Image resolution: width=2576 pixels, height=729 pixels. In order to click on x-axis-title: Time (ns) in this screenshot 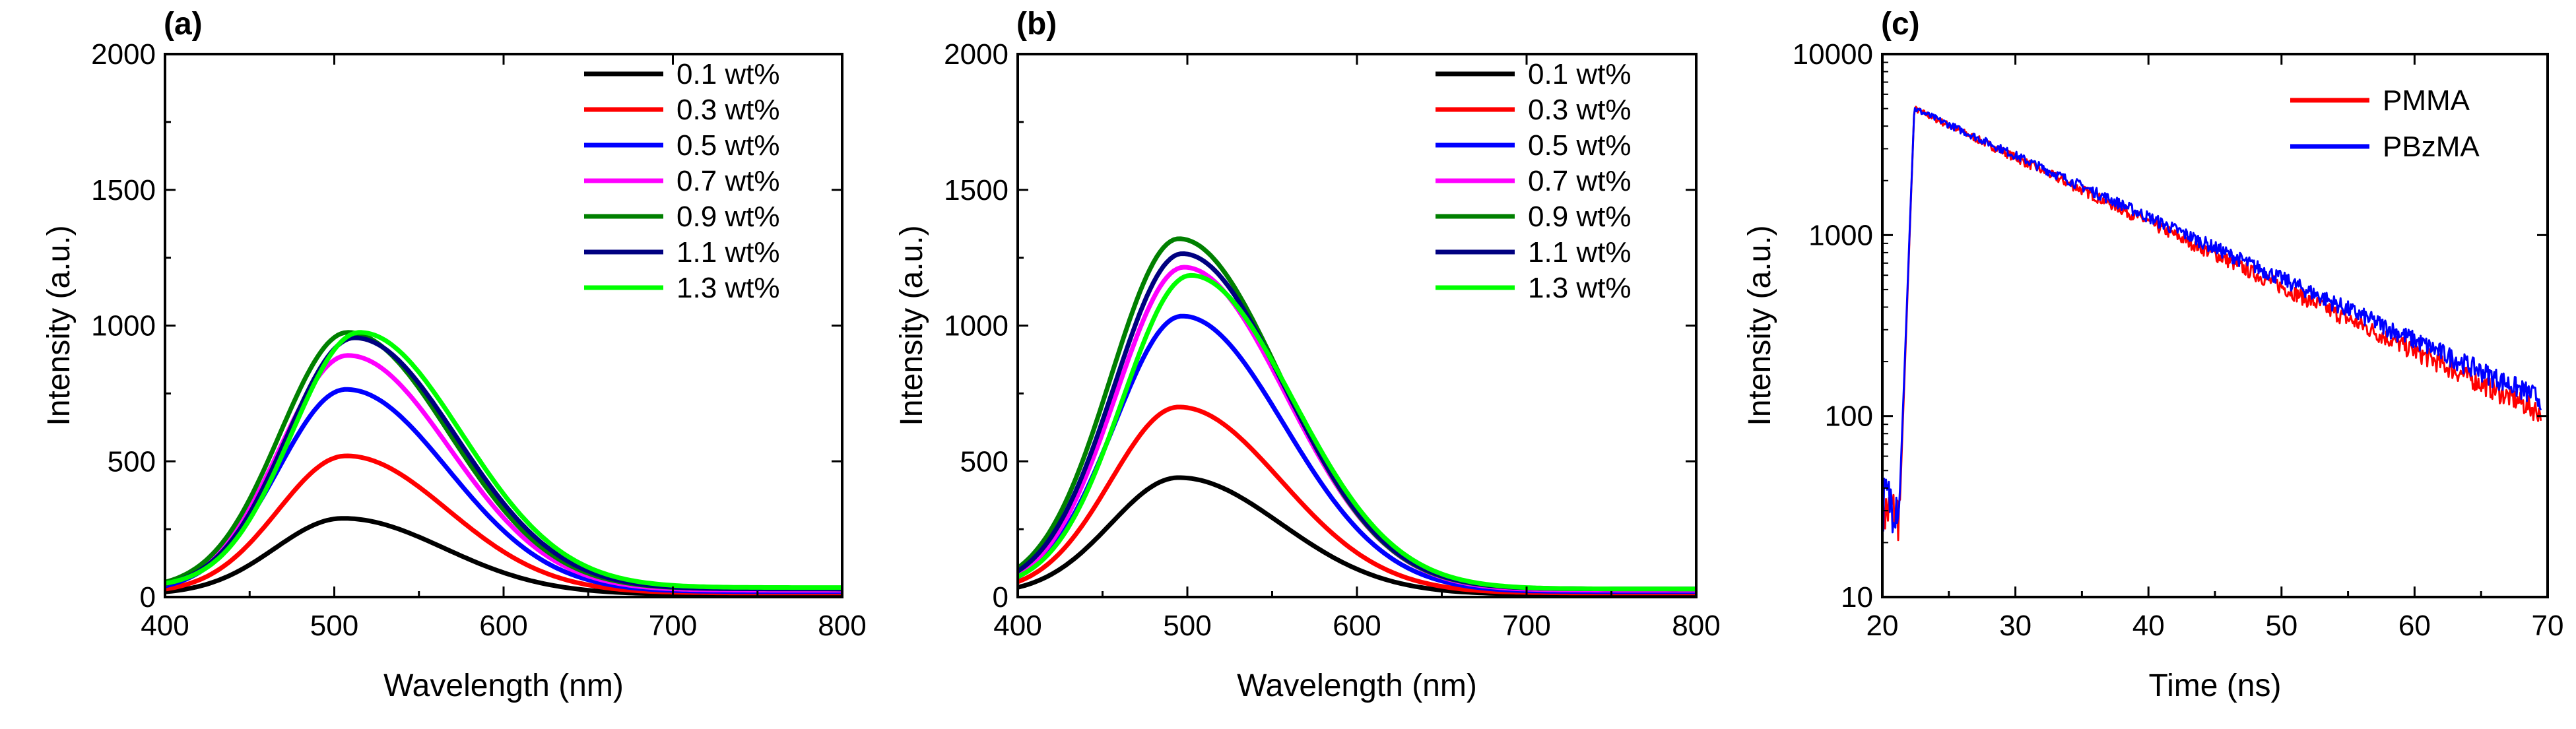, I will do `click(2215, 685)`.